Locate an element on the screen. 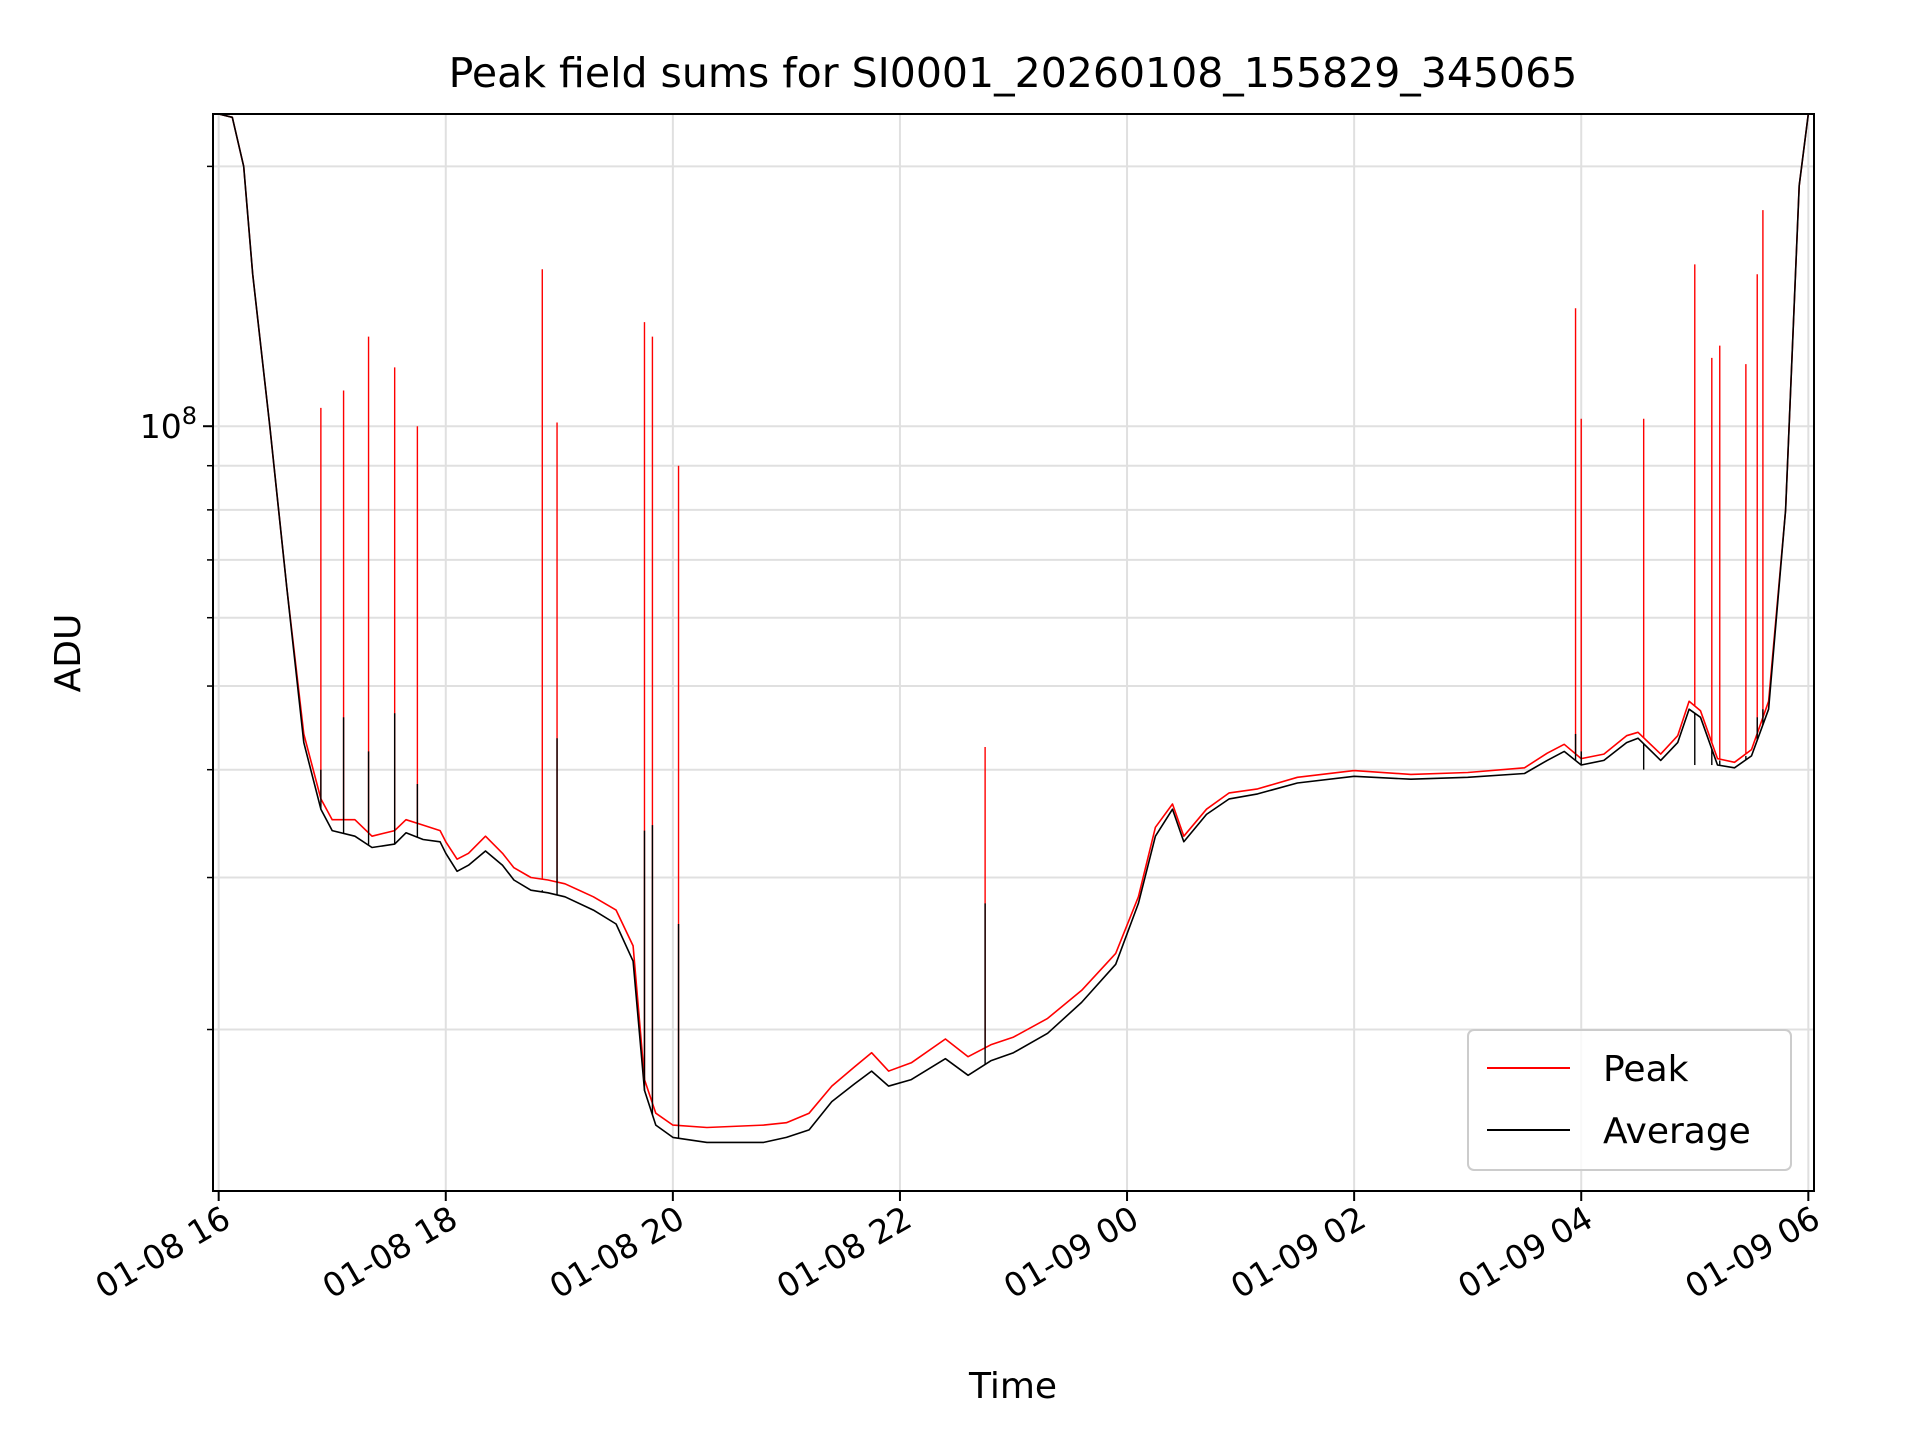 The width and height of the screenshot is (1920, 1440). legend: Peak Average is located at coordinates (1629, 1100).